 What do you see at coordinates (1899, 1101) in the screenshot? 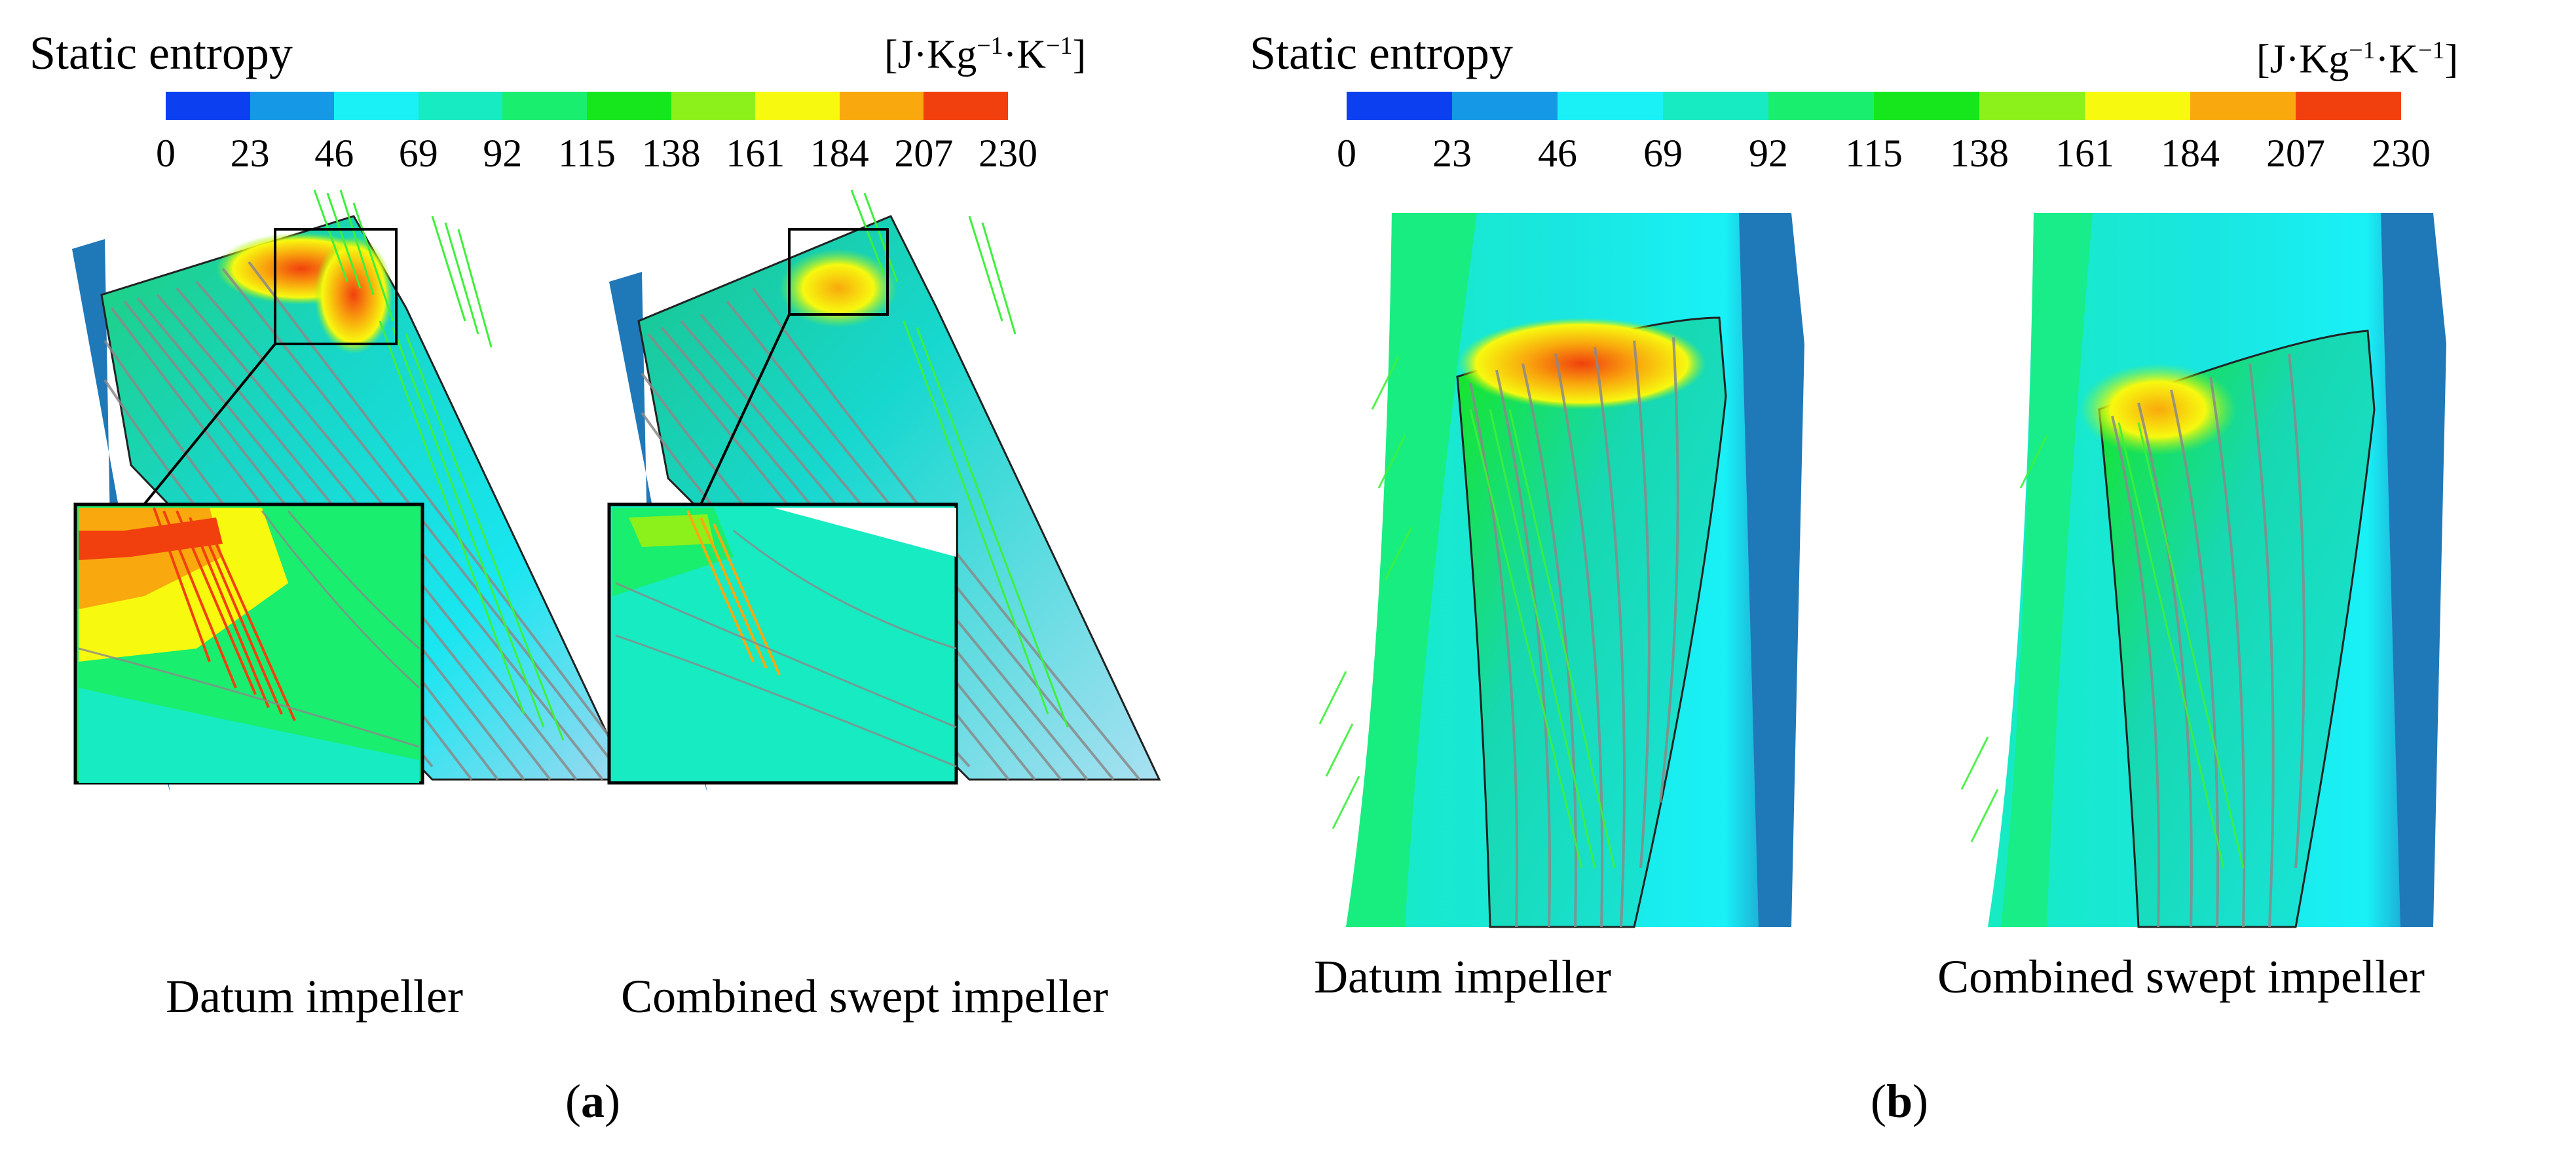
I see `panel-label-b: (b)` at bounding box center [1899, 1101].